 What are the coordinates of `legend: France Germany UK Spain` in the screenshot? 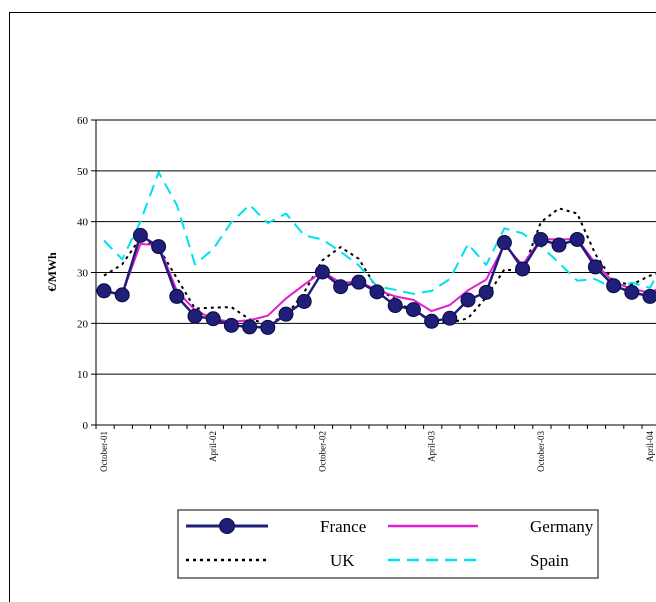 It's located at (388, 544).